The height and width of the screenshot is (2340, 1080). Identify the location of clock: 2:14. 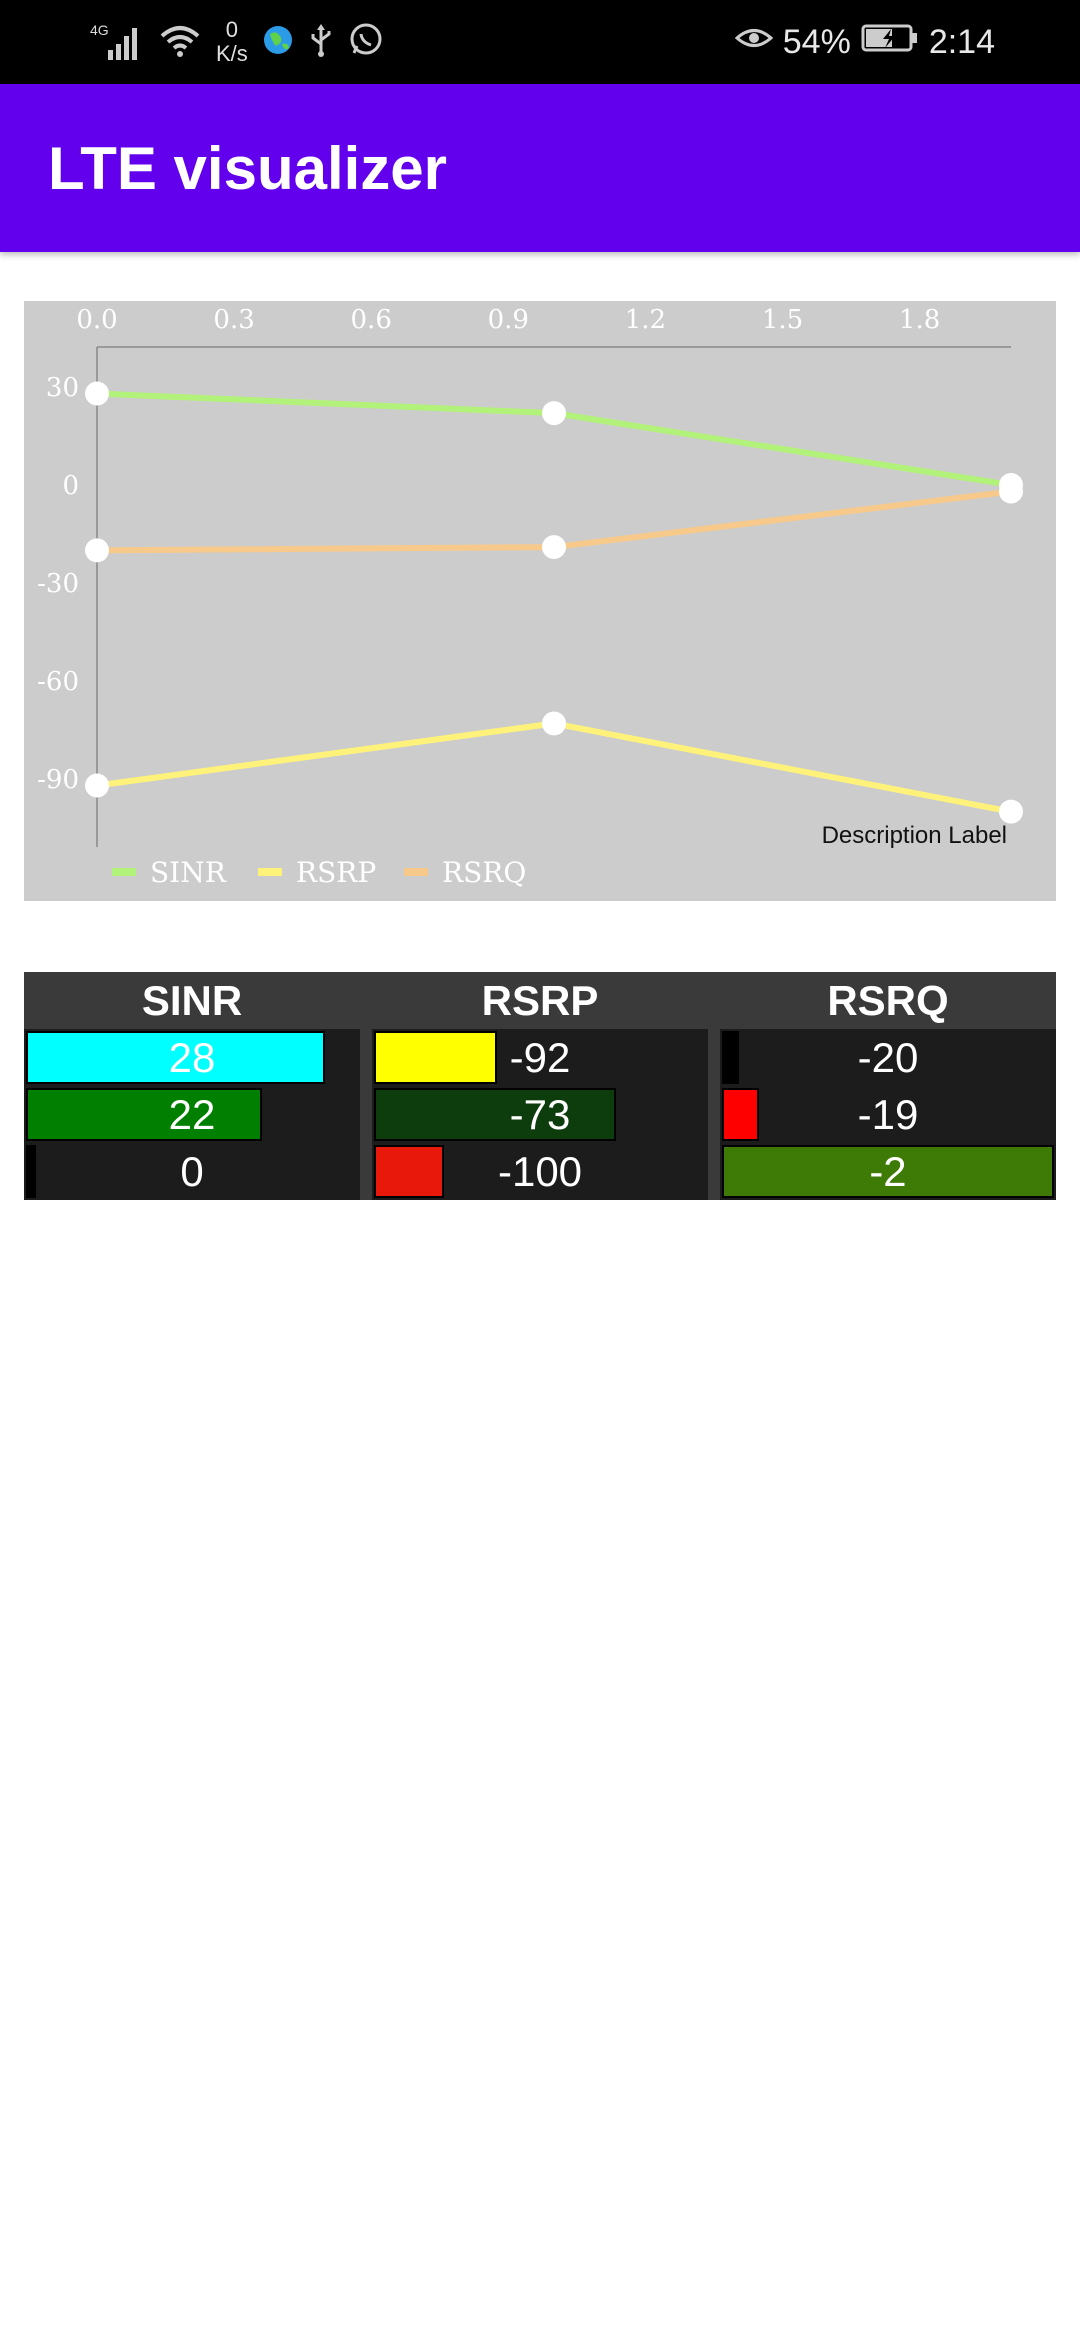
(961, 41).